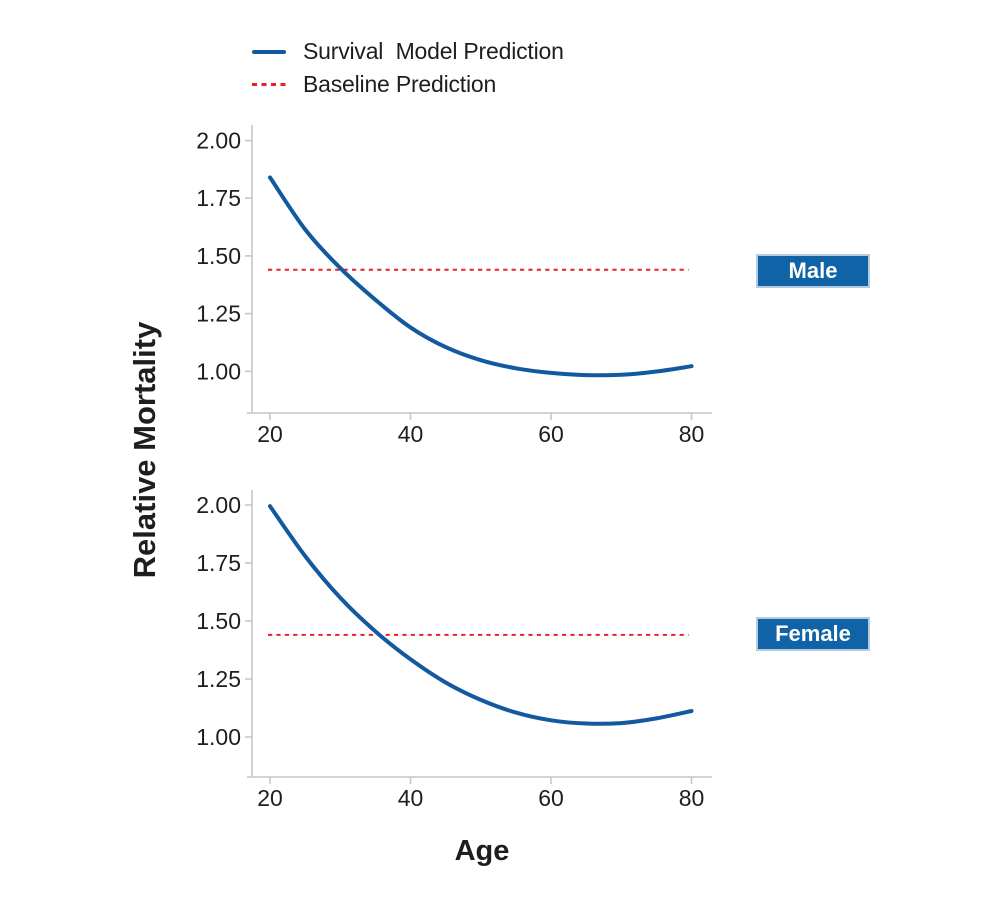  What do you see at coordinates (813, 271) in the screenshot?
I see `panel-badge-male: Male` at bounding box center [813, 271].